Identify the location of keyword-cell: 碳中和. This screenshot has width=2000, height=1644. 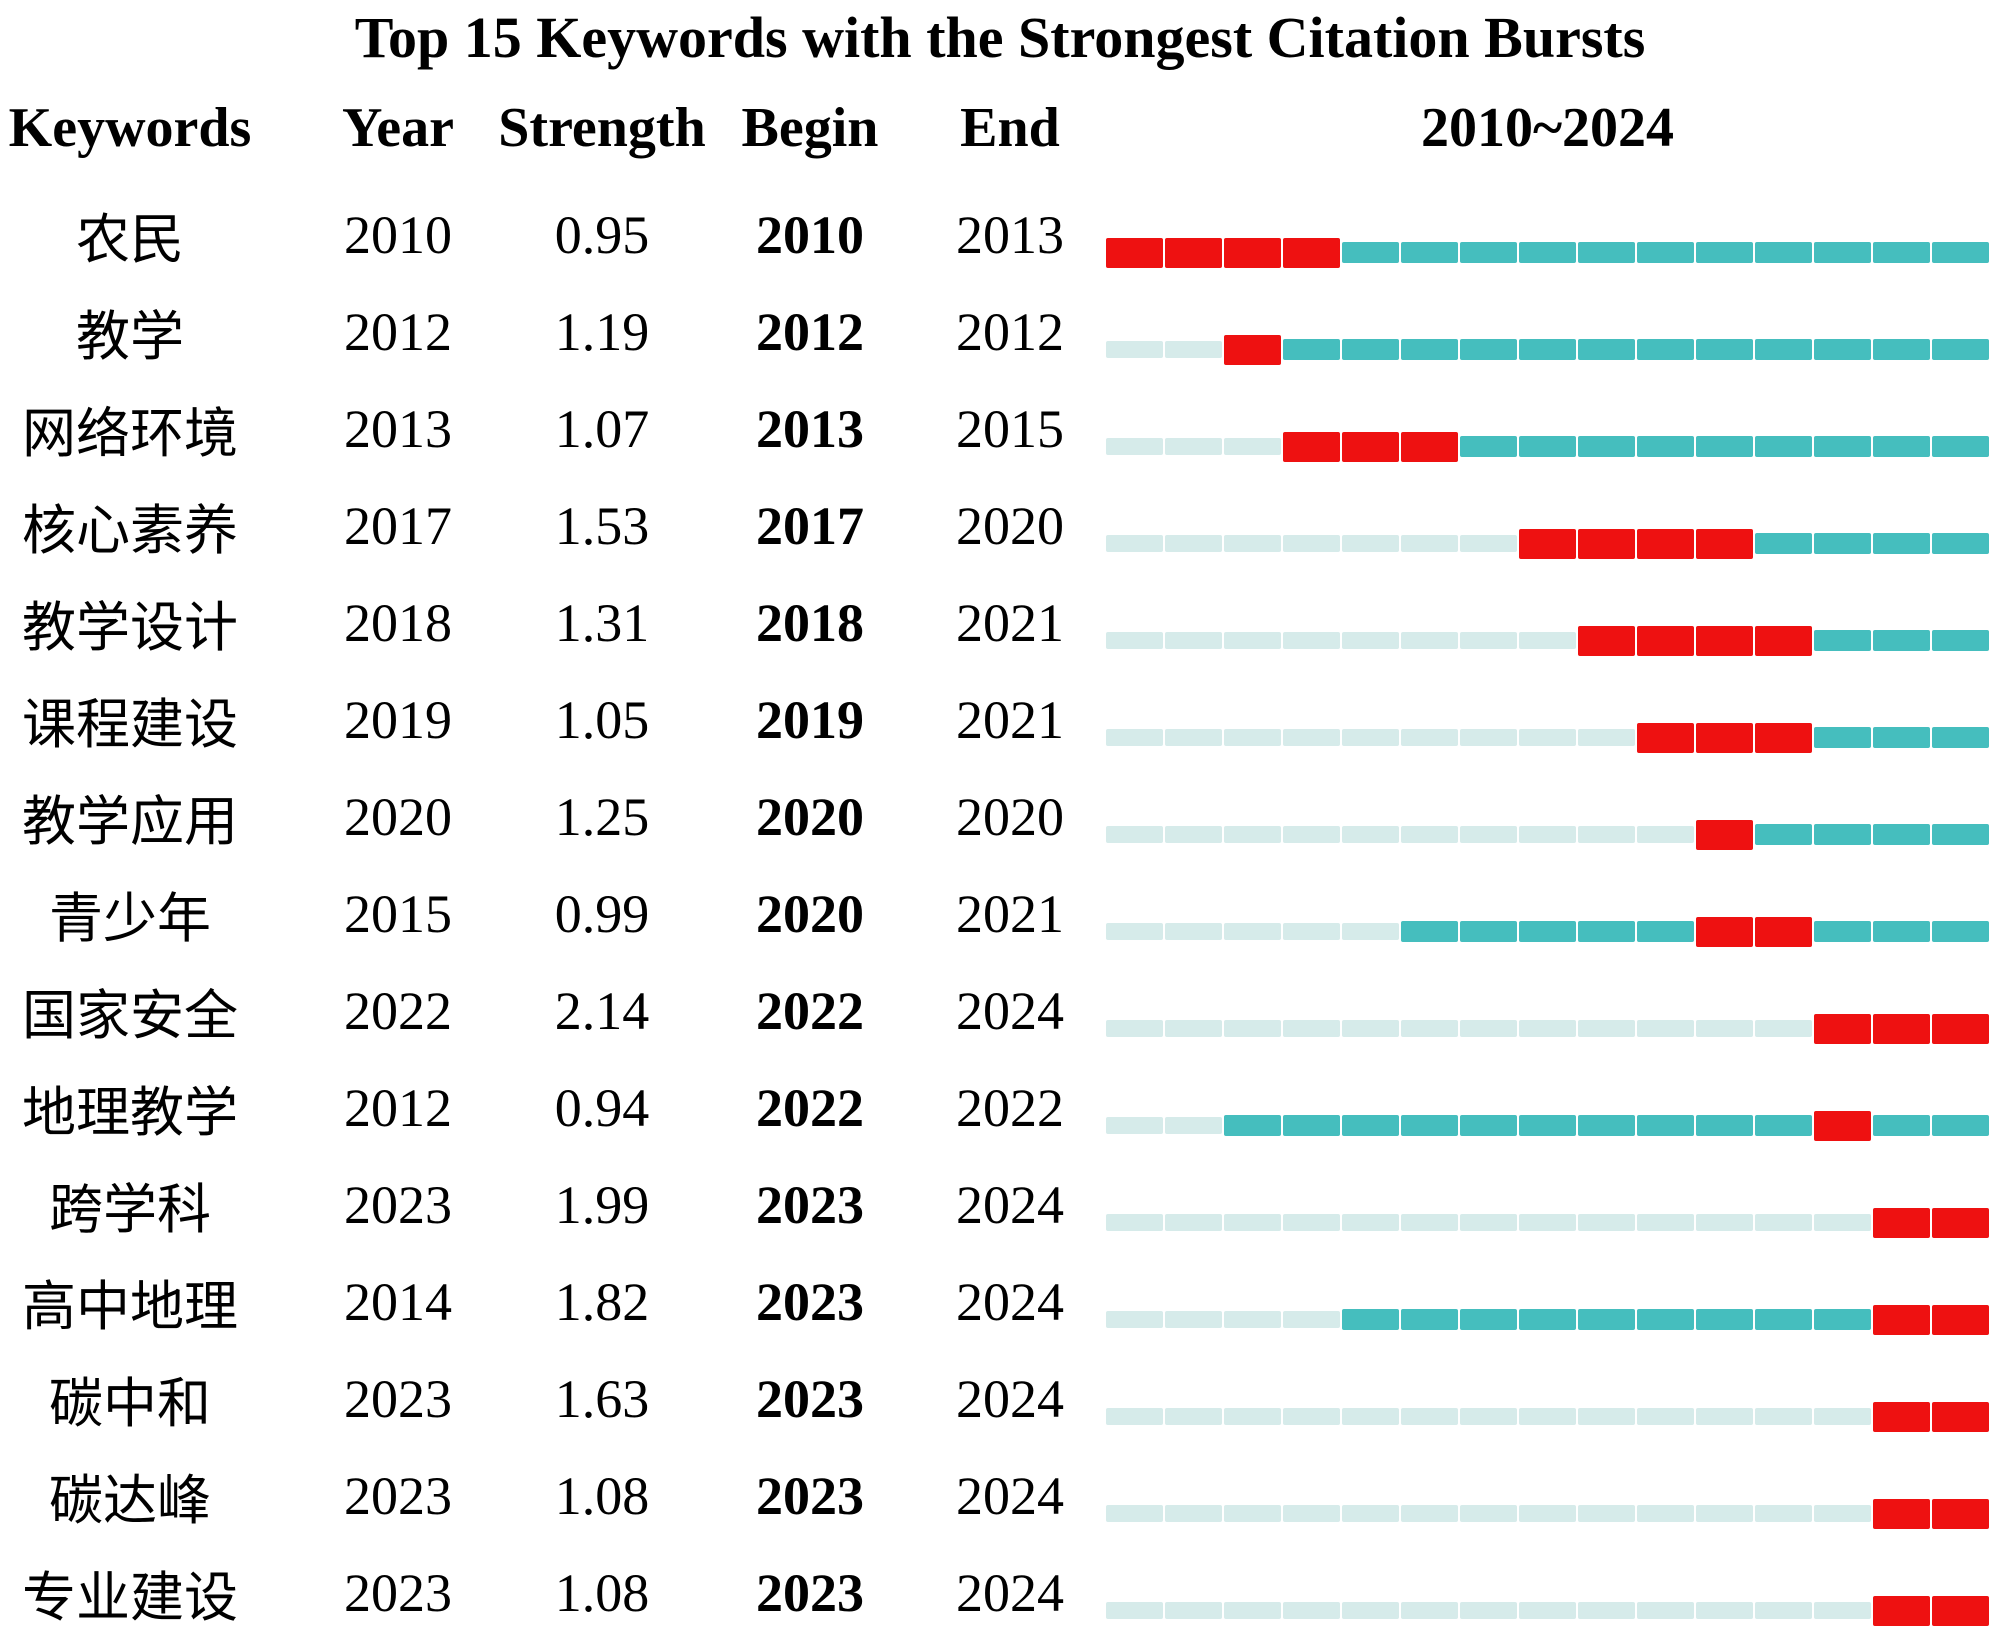
(130, 1404).